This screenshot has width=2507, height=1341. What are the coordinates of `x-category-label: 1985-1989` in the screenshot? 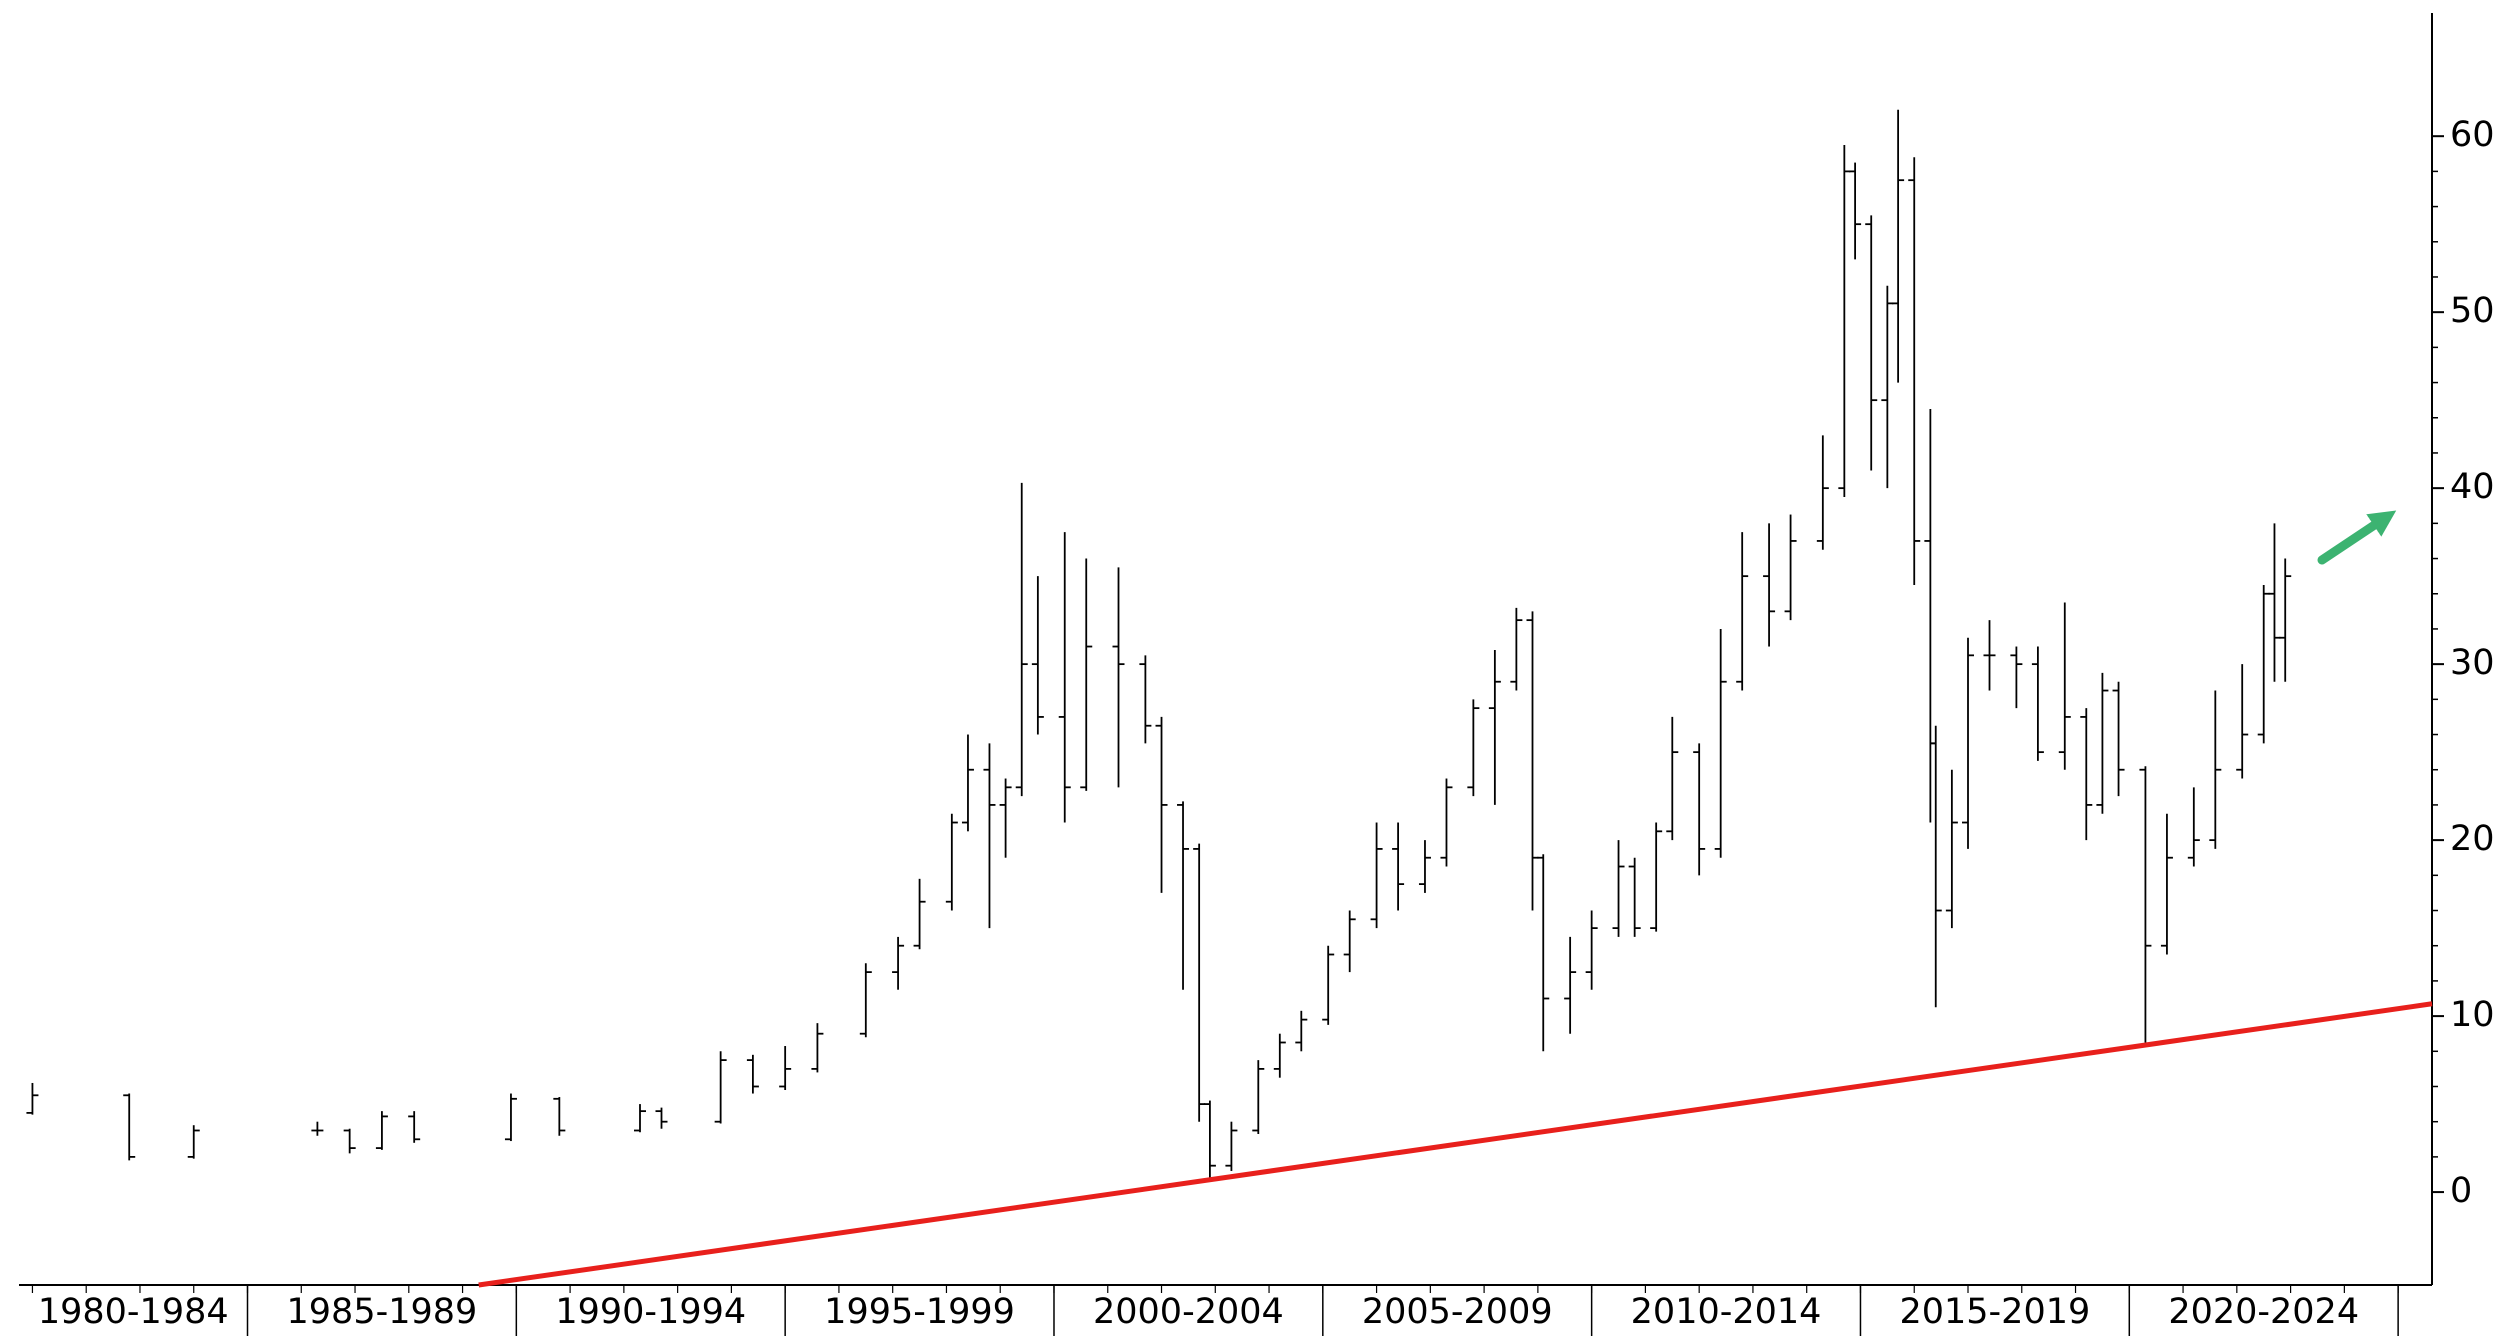 It's located at (382, 1312).